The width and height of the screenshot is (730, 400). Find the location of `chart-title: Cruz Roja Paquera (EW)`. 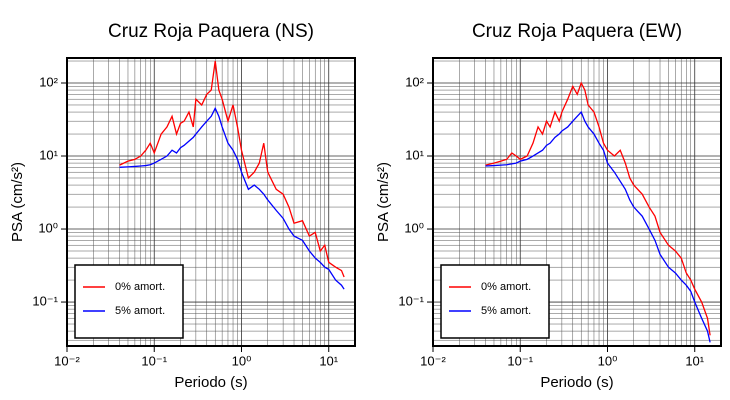

chart-title: Cruz Roja Paquera (EW) is located at coordinates (577, 31).